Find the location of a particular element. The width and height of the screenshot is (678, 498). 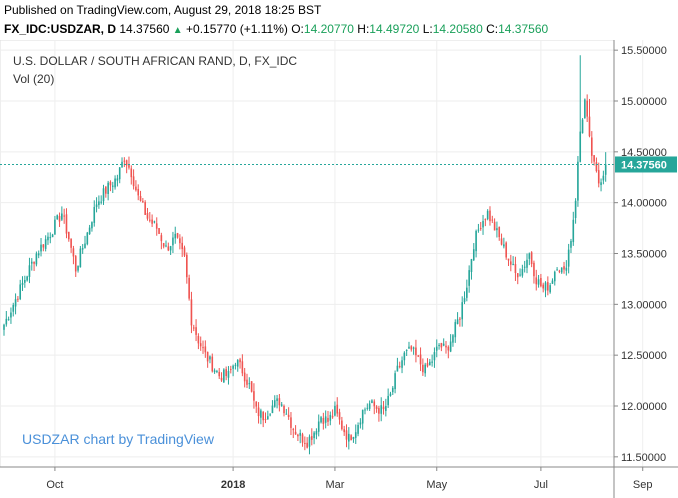

last-price-tag-label: 14.37560 is located at coordinates (644, 165).